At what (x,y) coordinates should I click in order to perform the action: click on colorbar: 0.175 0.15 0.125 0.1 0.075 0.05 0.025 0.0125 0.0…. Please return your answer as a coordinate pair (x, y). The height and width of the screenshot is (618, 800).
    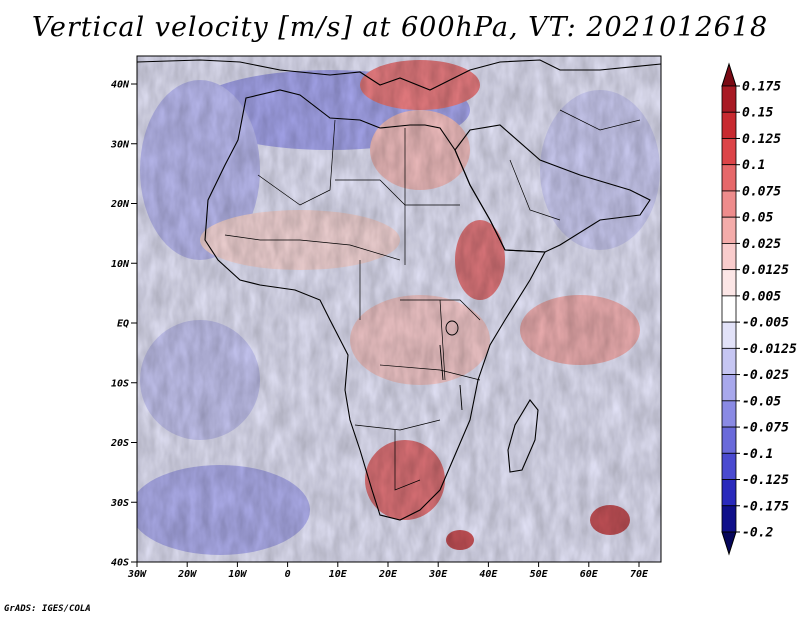
    Looking at the image, I should click on (759, 309).